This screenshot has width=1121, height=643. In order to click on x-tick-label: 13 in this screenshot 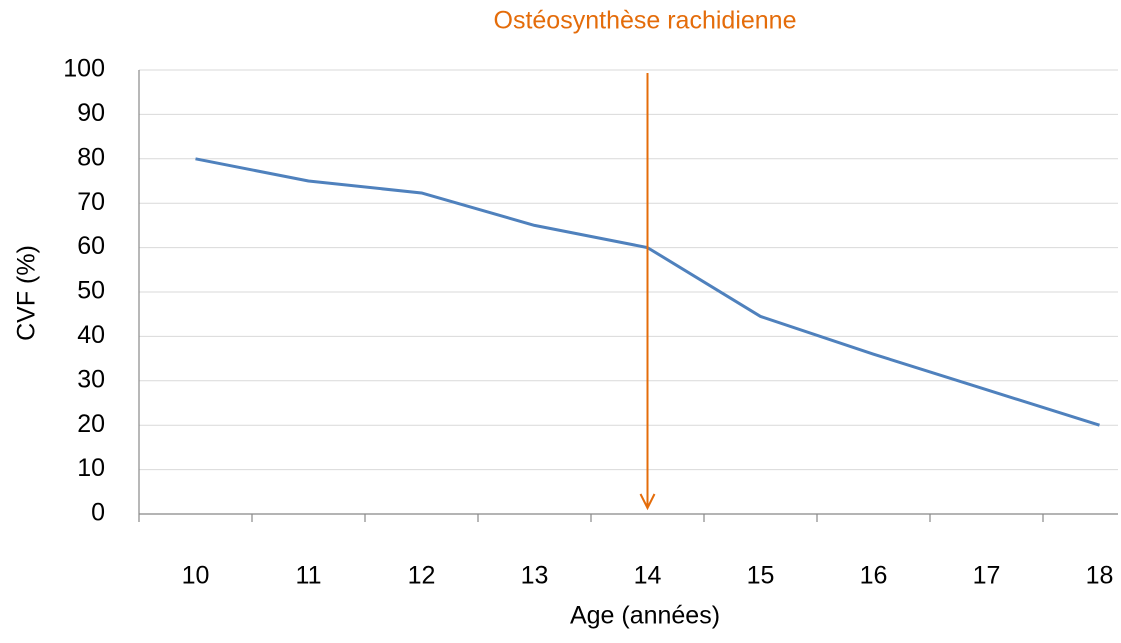, I will do `click(535, 576)`.